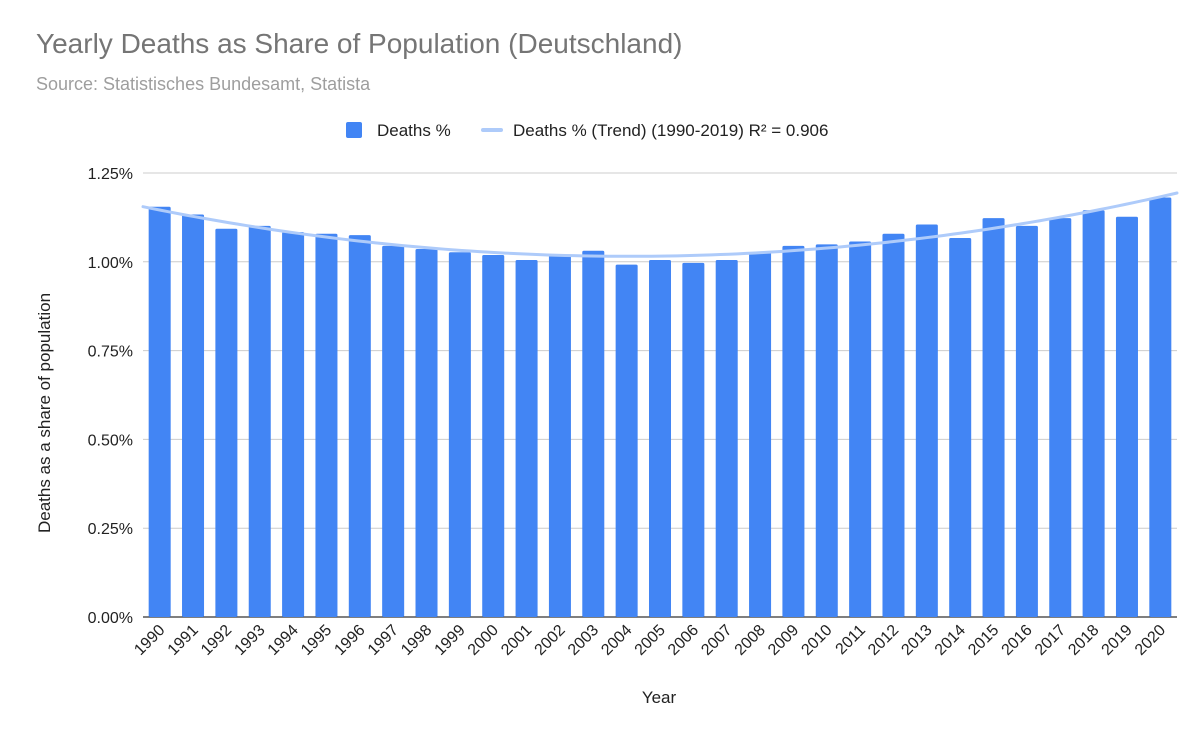 Image resolution: width=1200 pixels, height=734 pixels. I want to click on bar-2019, so click(1126, 416).